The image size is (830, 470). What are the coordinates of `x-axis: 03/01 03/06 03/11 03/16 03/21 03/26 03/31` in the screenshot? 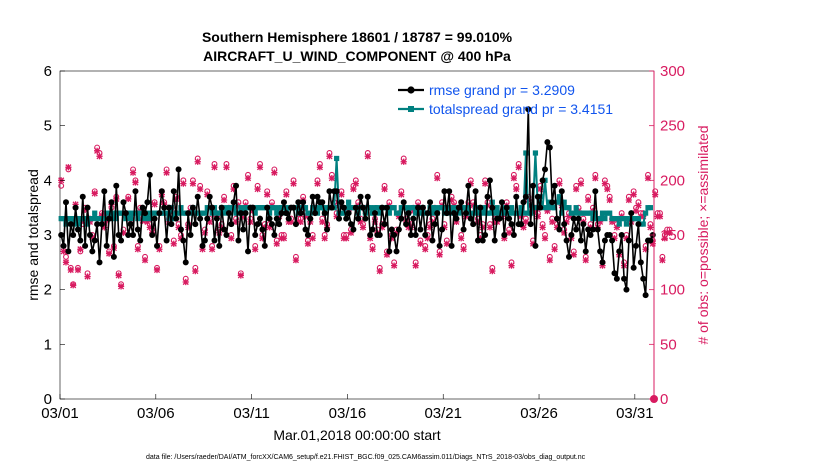 It's located at (347, 408).